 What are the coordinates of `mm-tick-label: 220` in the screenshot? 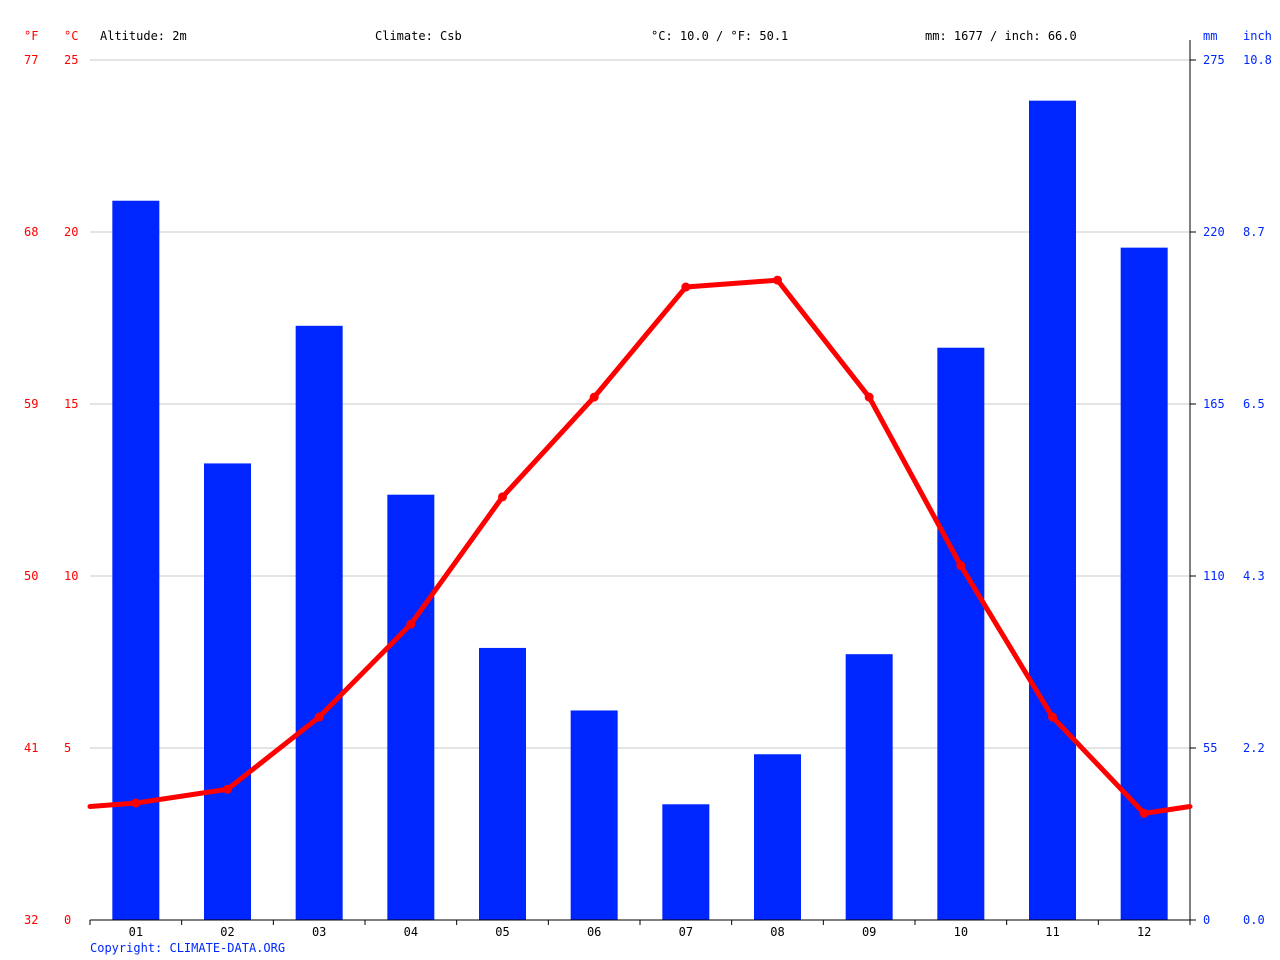 It's located at (1214, 232).